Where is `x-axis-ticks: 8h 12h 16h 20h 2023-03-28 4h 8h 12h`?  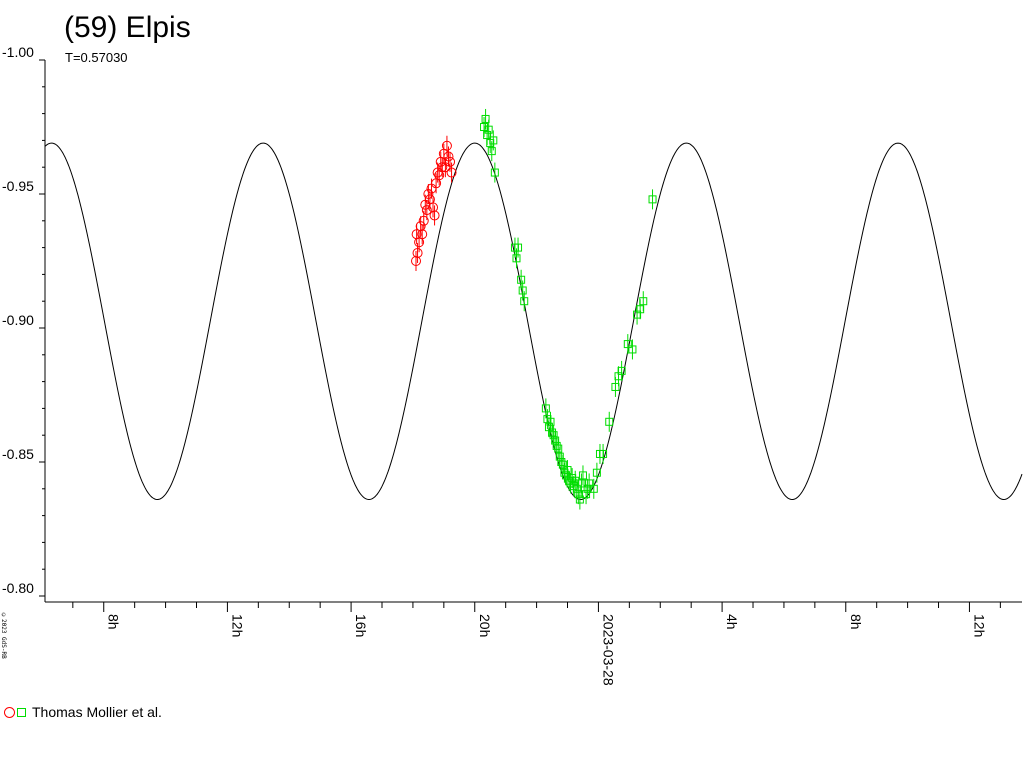
x-axis-ticks: 8h 12h 16h 20h 2023-03-28 4h 8h 12h is located at coordinates (536, 644).